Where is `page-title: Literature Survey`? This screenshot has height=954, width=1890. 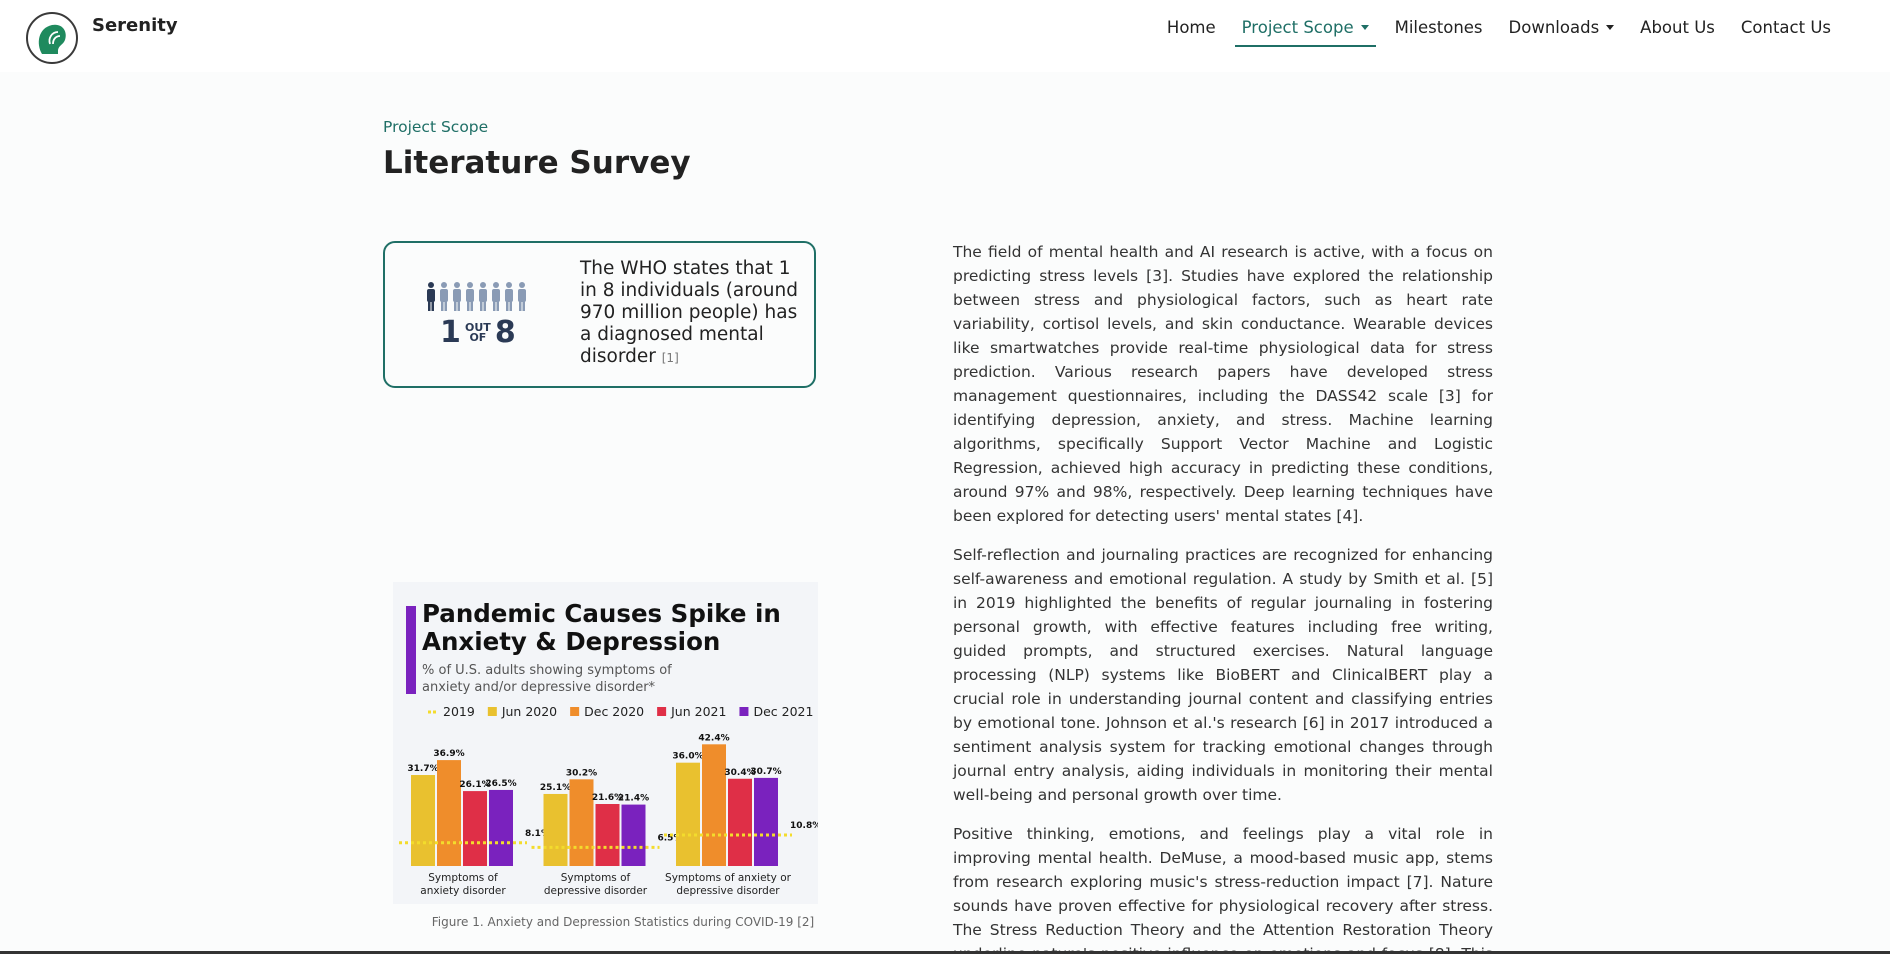 page-title: Literature Survey is located at coordinates (537, 163).